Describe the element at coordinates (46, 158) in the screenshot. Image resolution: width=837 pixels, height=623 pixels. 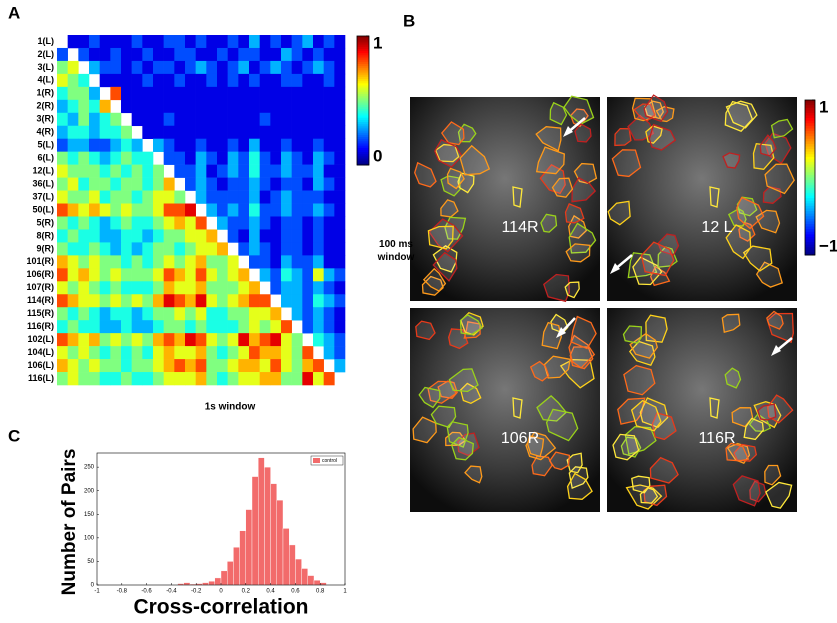
I see `row-label: 6(L)` at that location.